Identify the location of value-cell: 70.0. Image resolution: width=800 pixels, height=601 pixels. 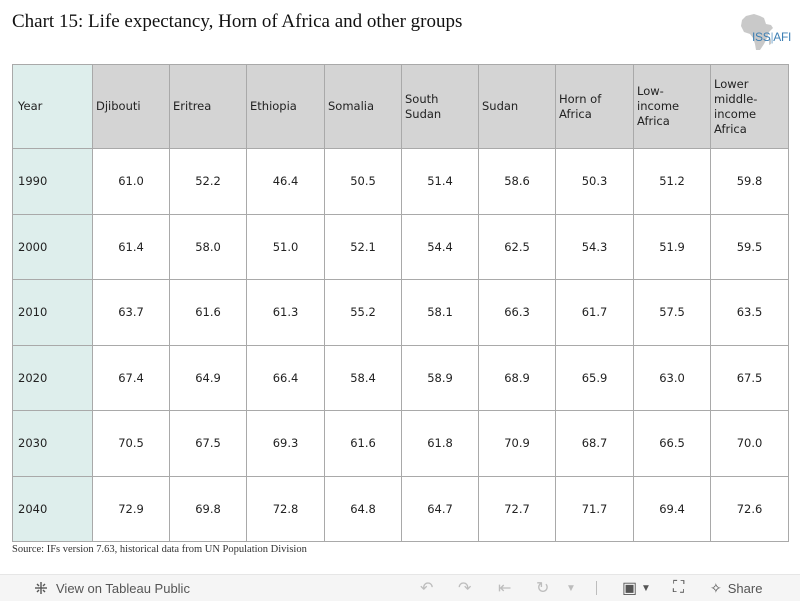
(749, 443).